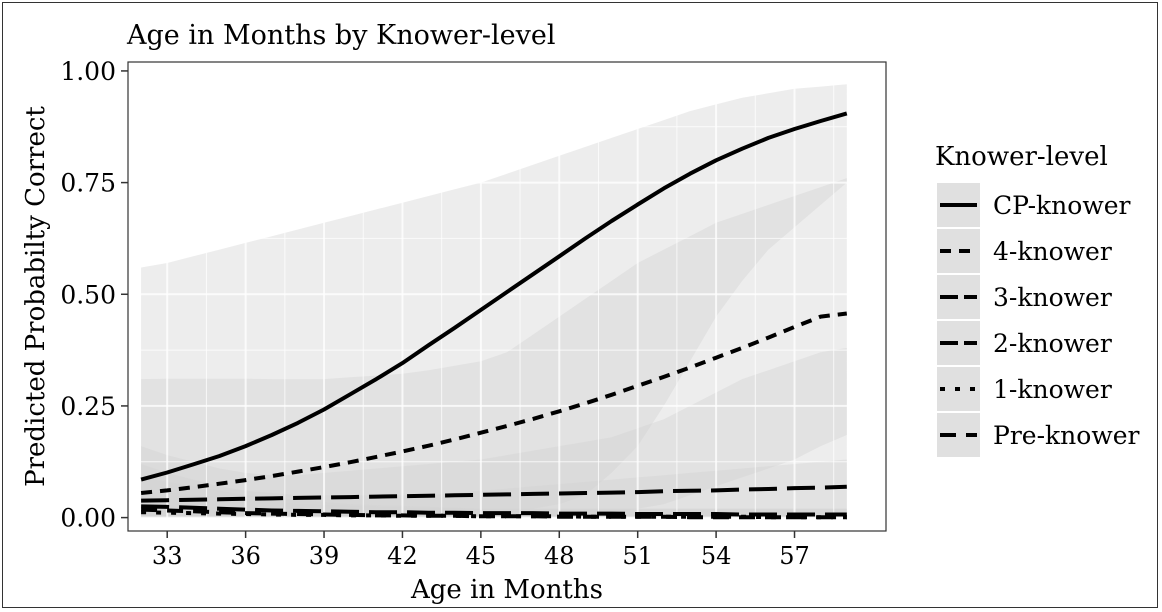 The image size is (1162, 612). Describe the element at coordinates (1052, 251) in the screenshot. I see `legend-label: 4-knower` at that location.